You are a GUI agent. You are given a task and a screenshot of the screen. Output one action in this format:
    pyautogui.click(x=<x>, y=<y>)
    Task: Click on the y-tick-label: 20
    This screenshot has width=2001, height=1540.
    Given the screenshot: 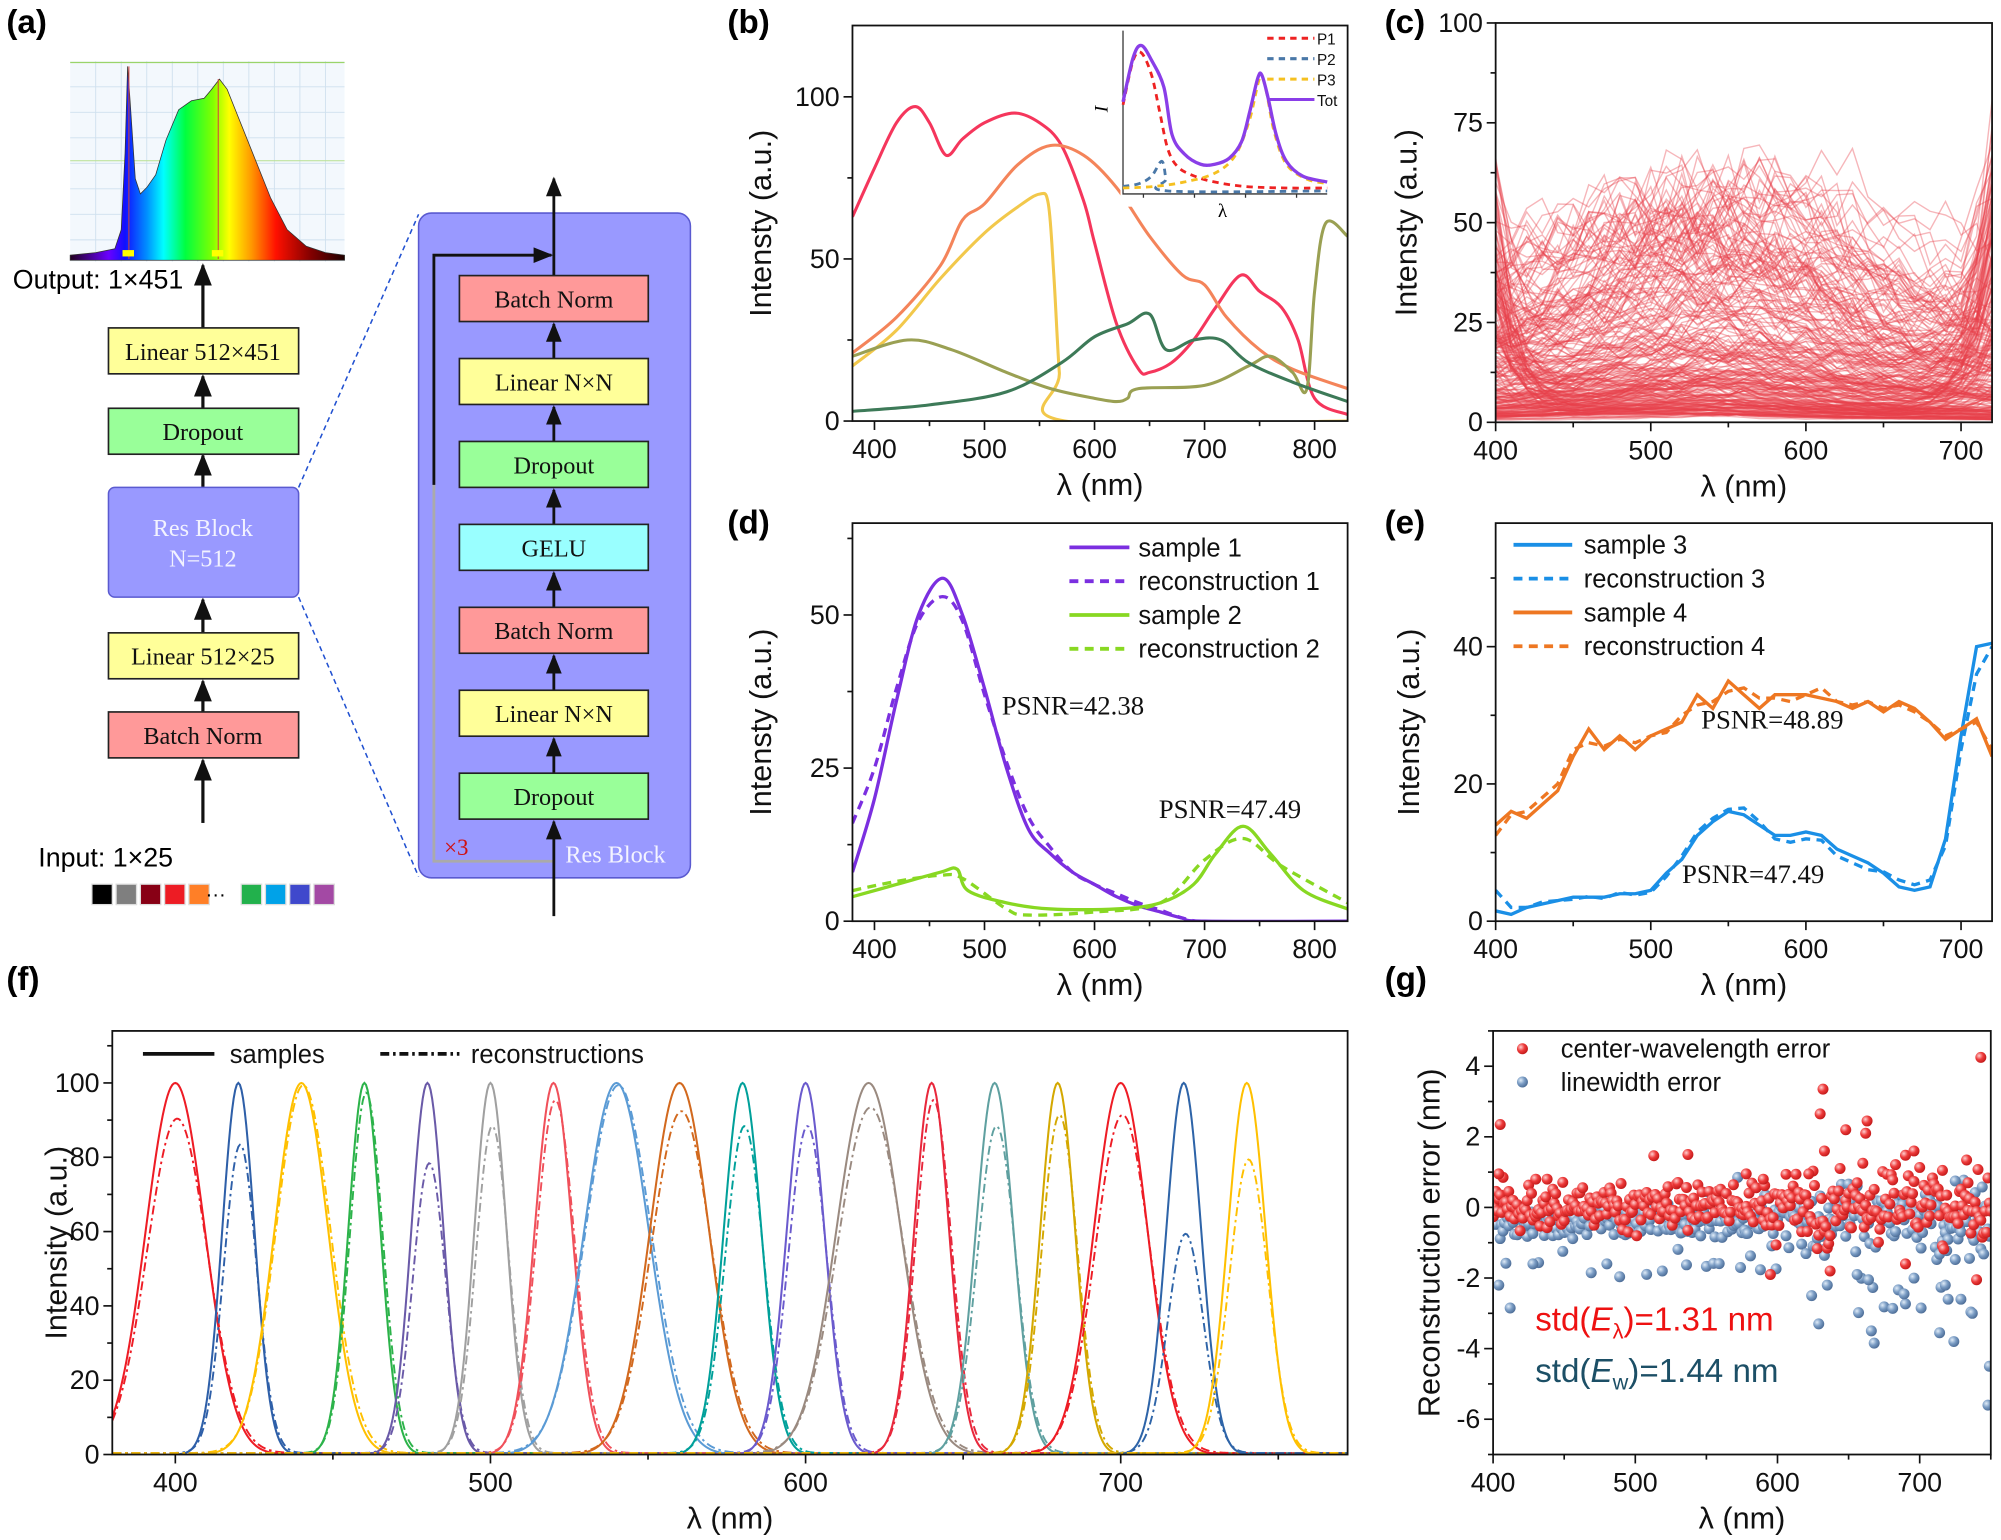 What is the action you would take?
    pyautogui.click(x=85, y=1380)
    